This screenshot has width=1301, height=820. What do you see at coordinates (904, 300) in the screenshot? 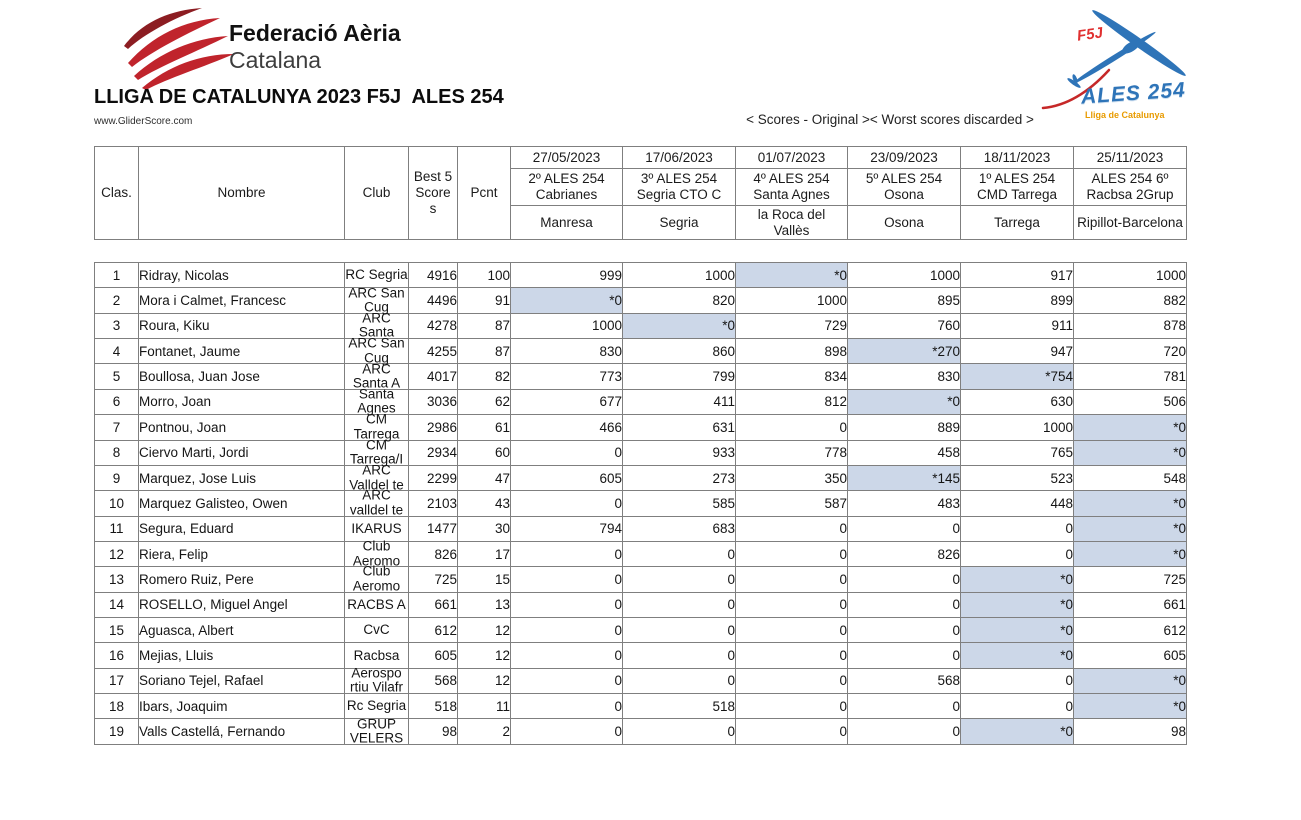
I see `score-cell: 895` at bounding box center [904, 300].